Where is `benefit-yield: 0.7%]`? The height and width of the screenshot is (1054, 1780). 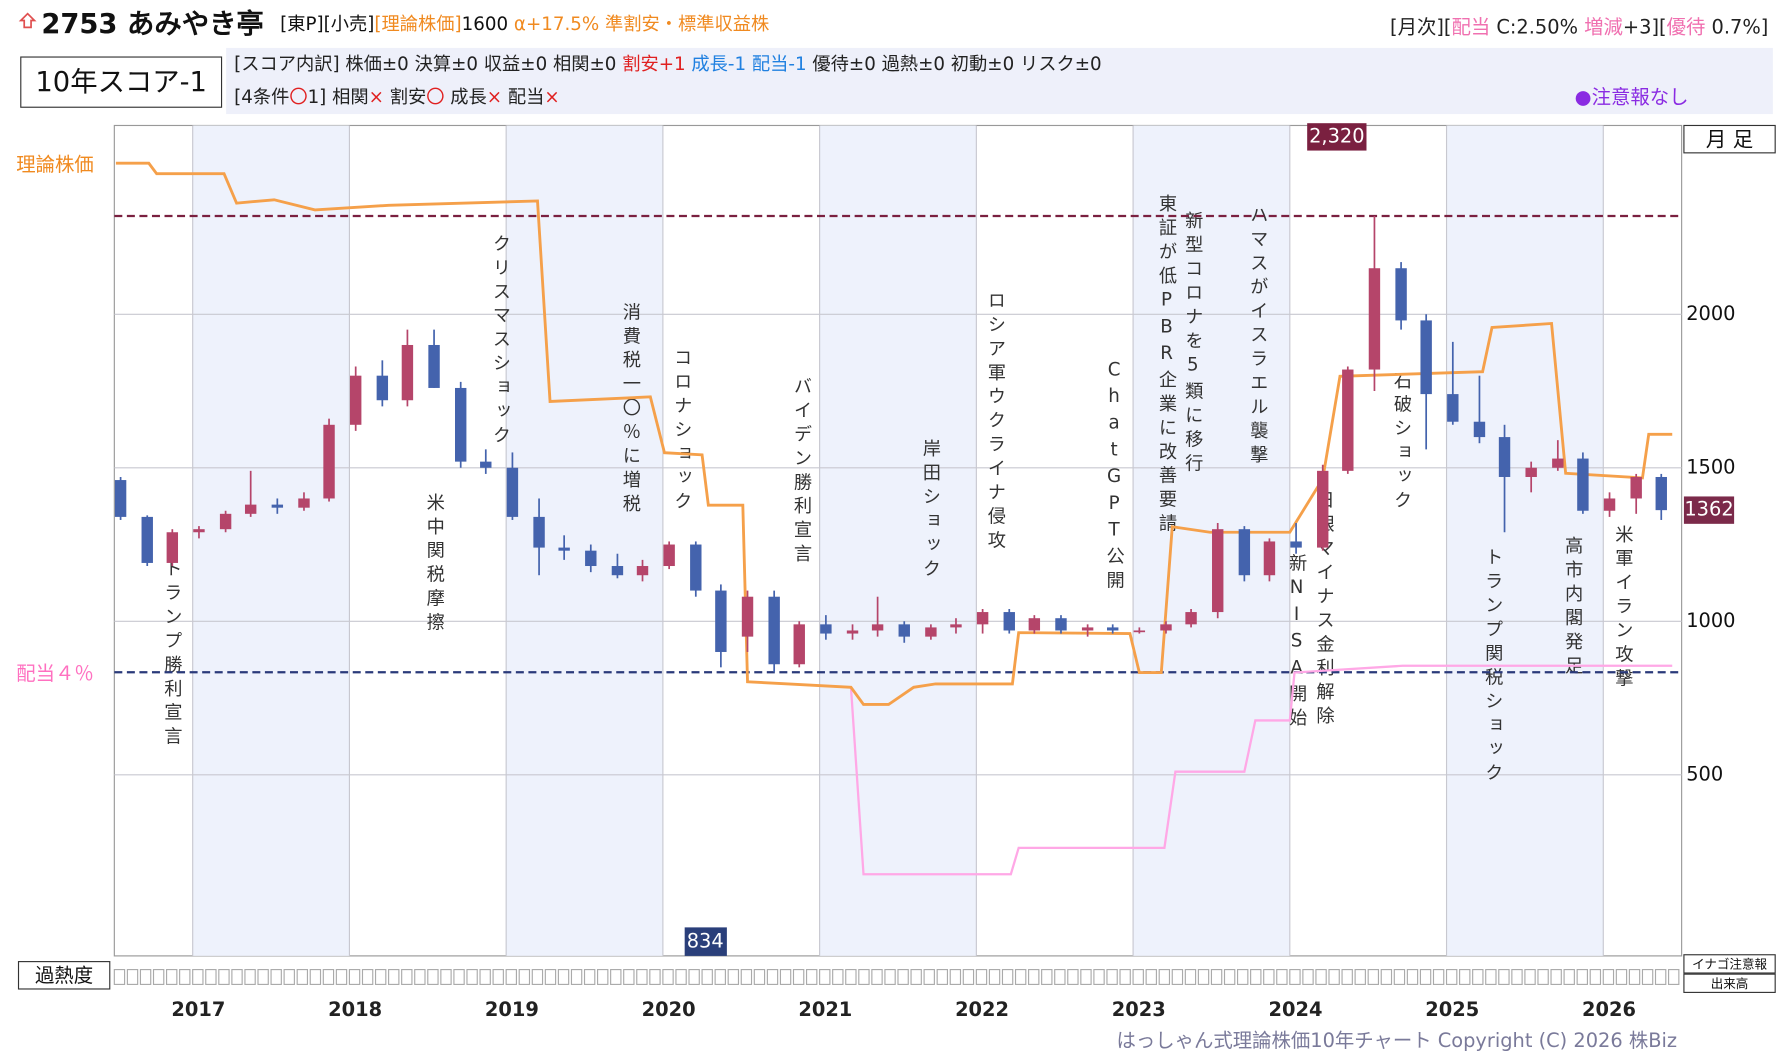
benefit-yield: 0.7%] is located at coordinates (1736, 26).